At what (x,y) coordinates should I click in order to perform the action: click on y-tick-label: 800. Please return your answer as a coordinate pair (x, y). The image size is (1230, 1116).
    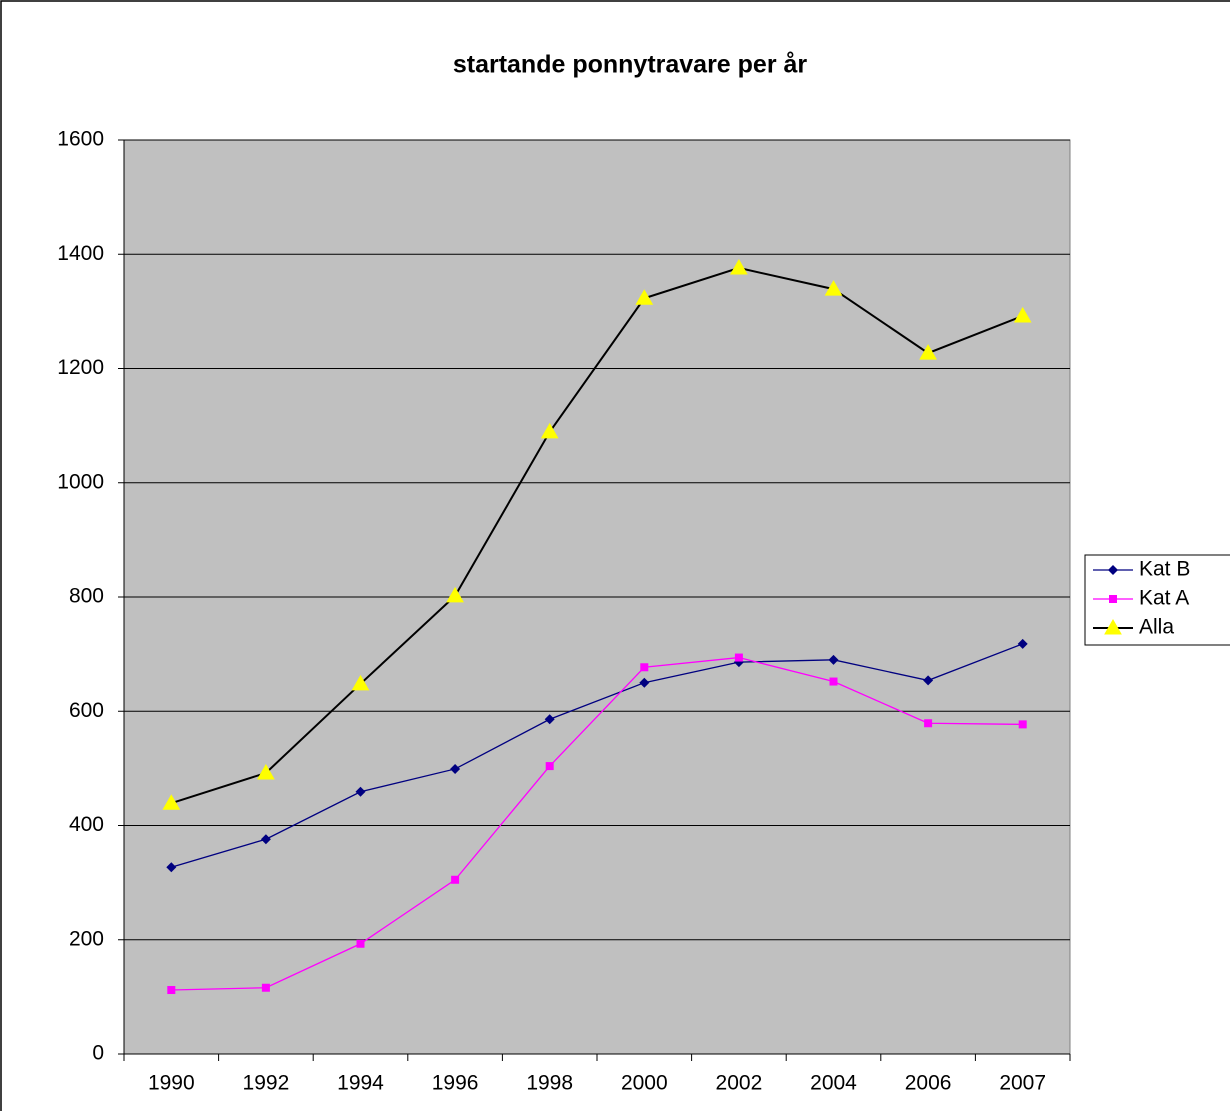
    Looking at the image, I should click on (86, 596).